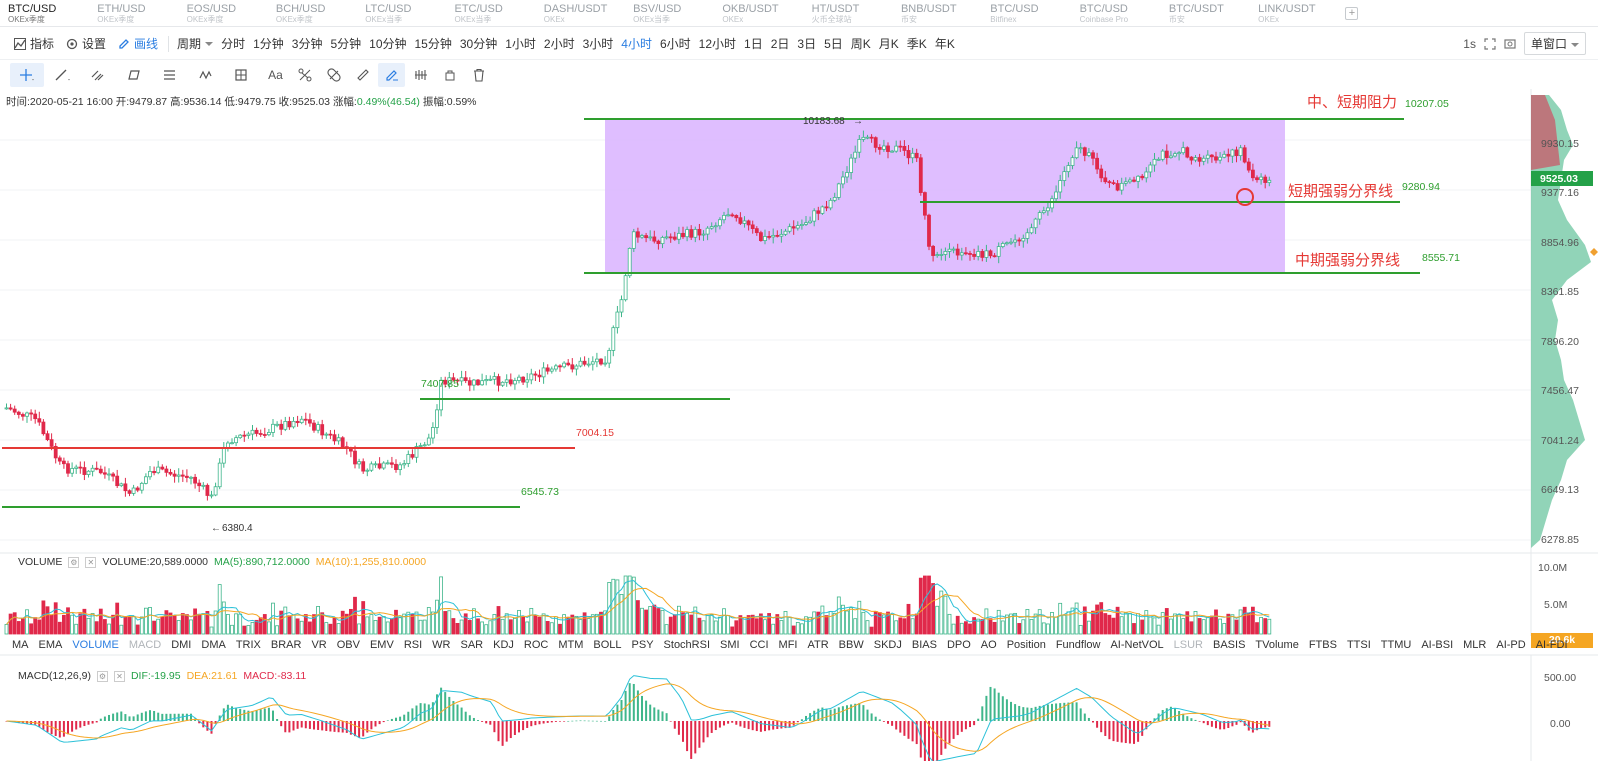 This screenshot has height=761, width=1598. I want to click on indicator-tab: VR, so click(319, 645).